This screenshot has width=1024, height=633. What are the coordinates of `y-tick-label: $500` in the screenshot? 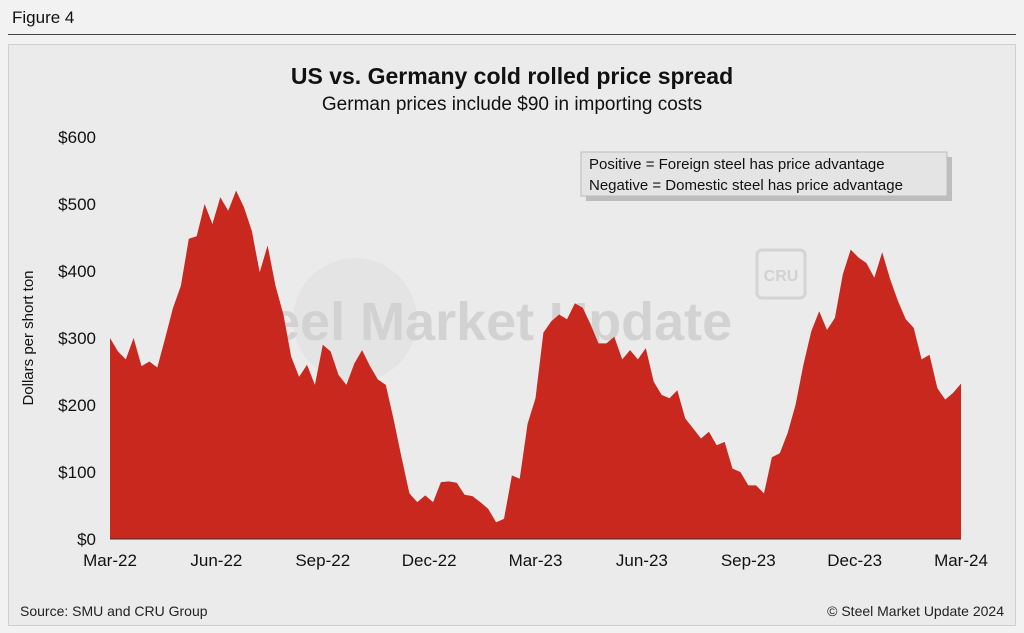 It's located at (77, 204).